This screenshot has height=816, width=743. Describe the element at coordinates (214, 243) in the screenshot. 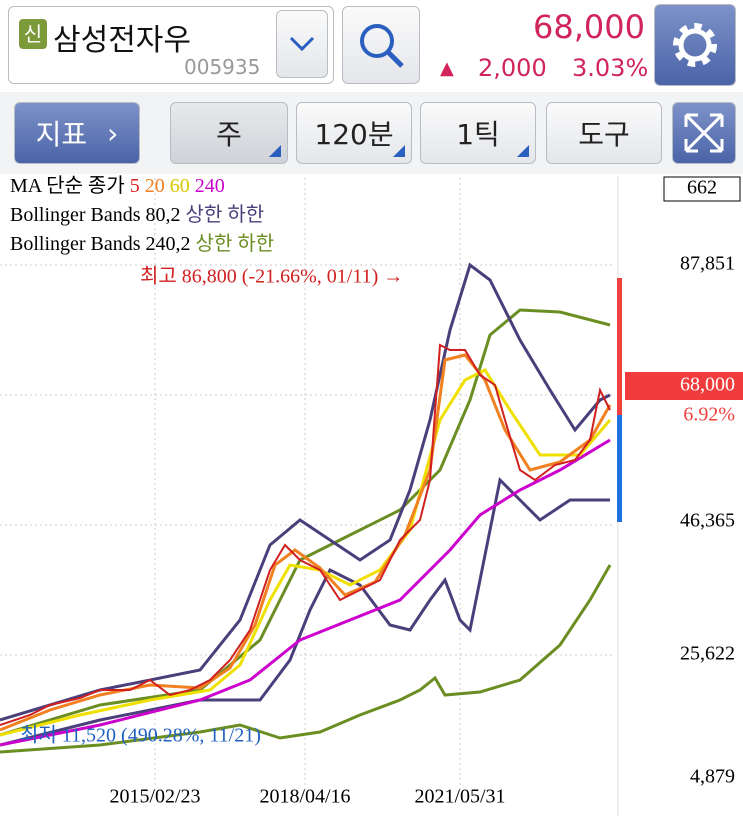

I see `bb240-upper: 상한` at that location.